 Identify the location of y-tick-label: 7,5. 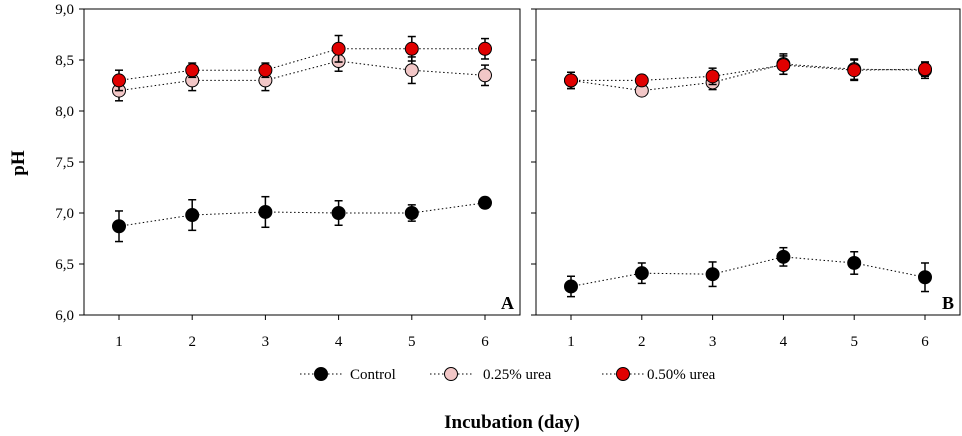
(64, 163).